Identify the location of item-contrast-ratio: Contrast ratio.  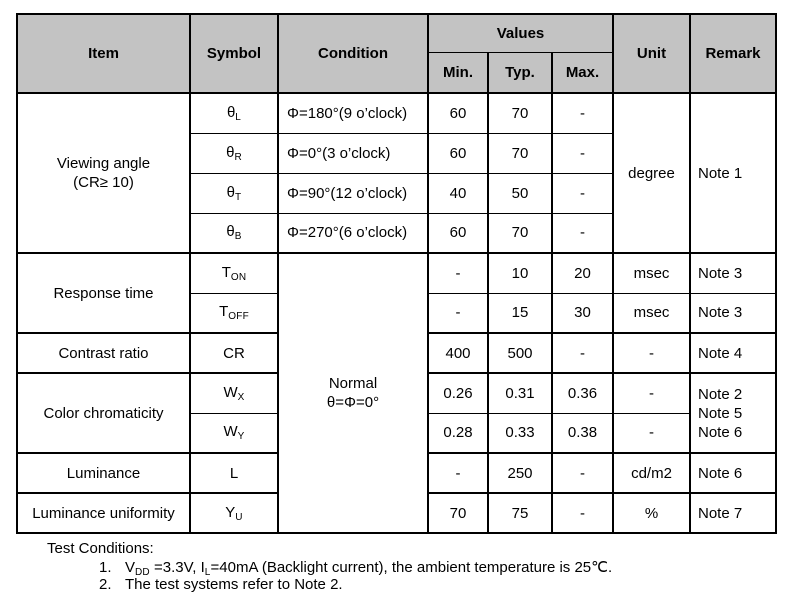
(103, 353).